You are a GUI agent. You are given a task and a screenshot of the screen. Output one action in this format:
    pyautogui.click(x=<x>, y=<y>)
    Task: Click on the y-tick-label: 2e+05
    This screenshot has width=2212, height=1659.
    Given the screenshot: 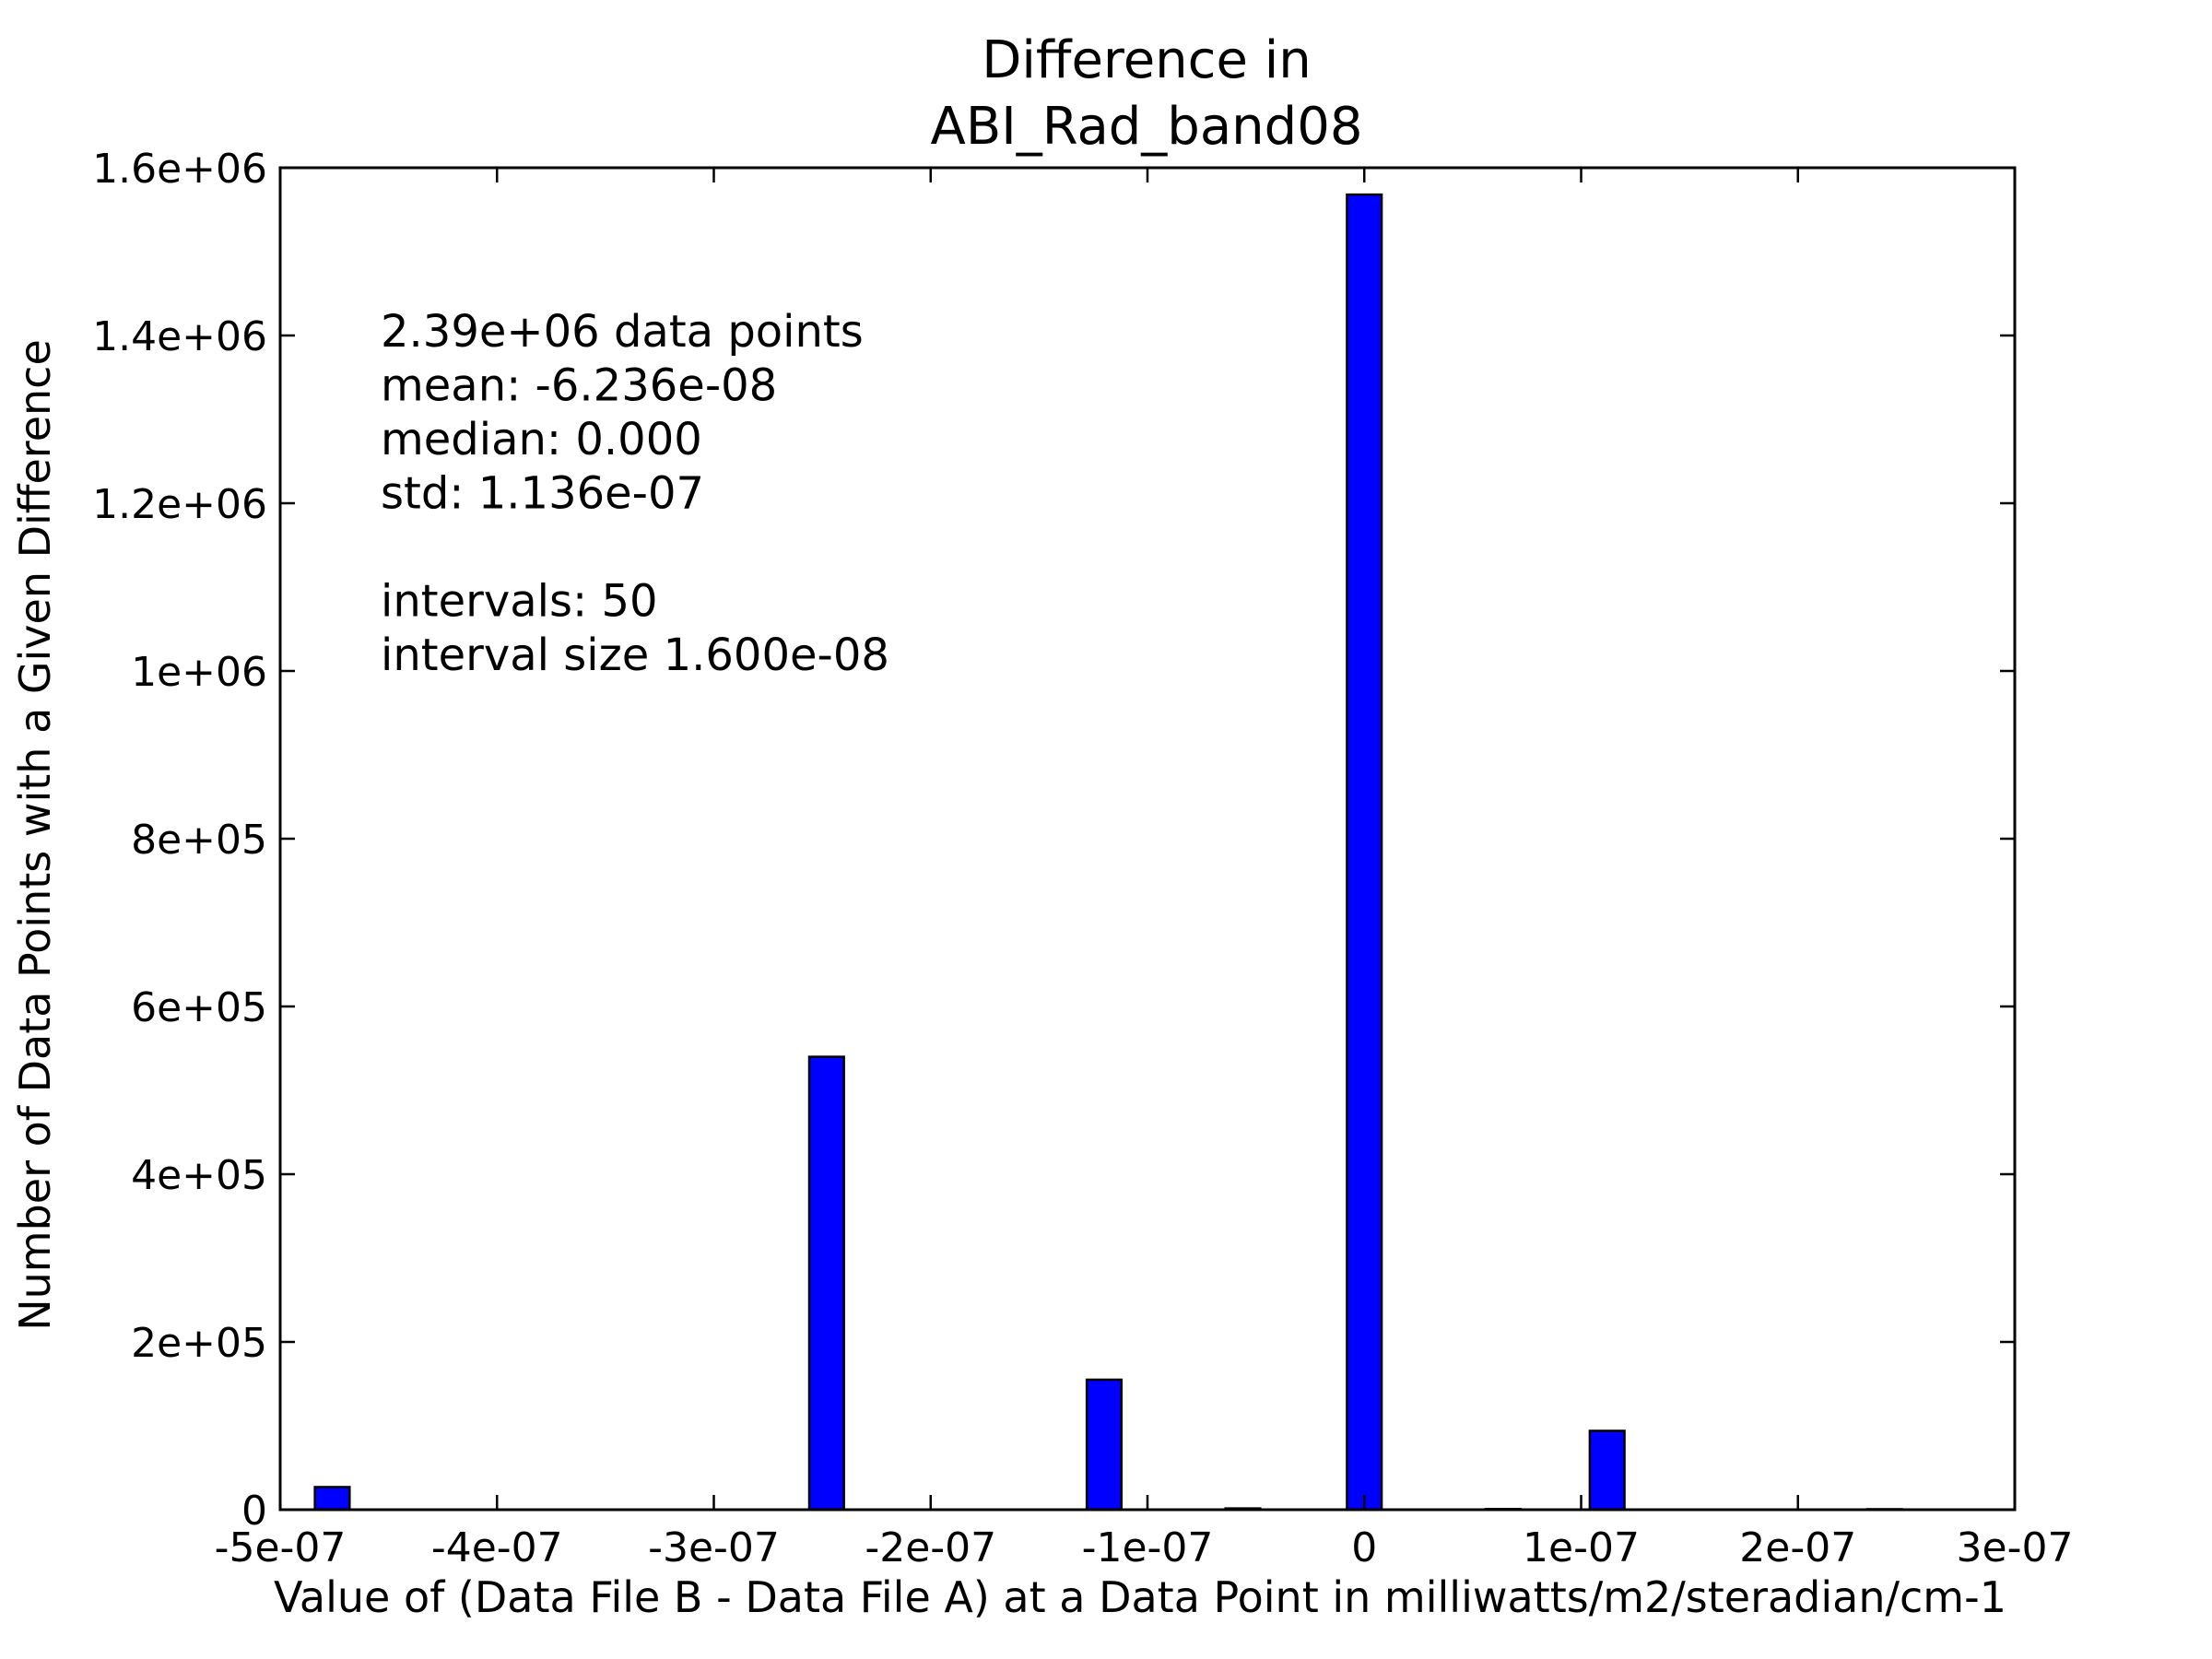 What is the action you would take?
    pyautogui.click(x=199, y=1343)
    